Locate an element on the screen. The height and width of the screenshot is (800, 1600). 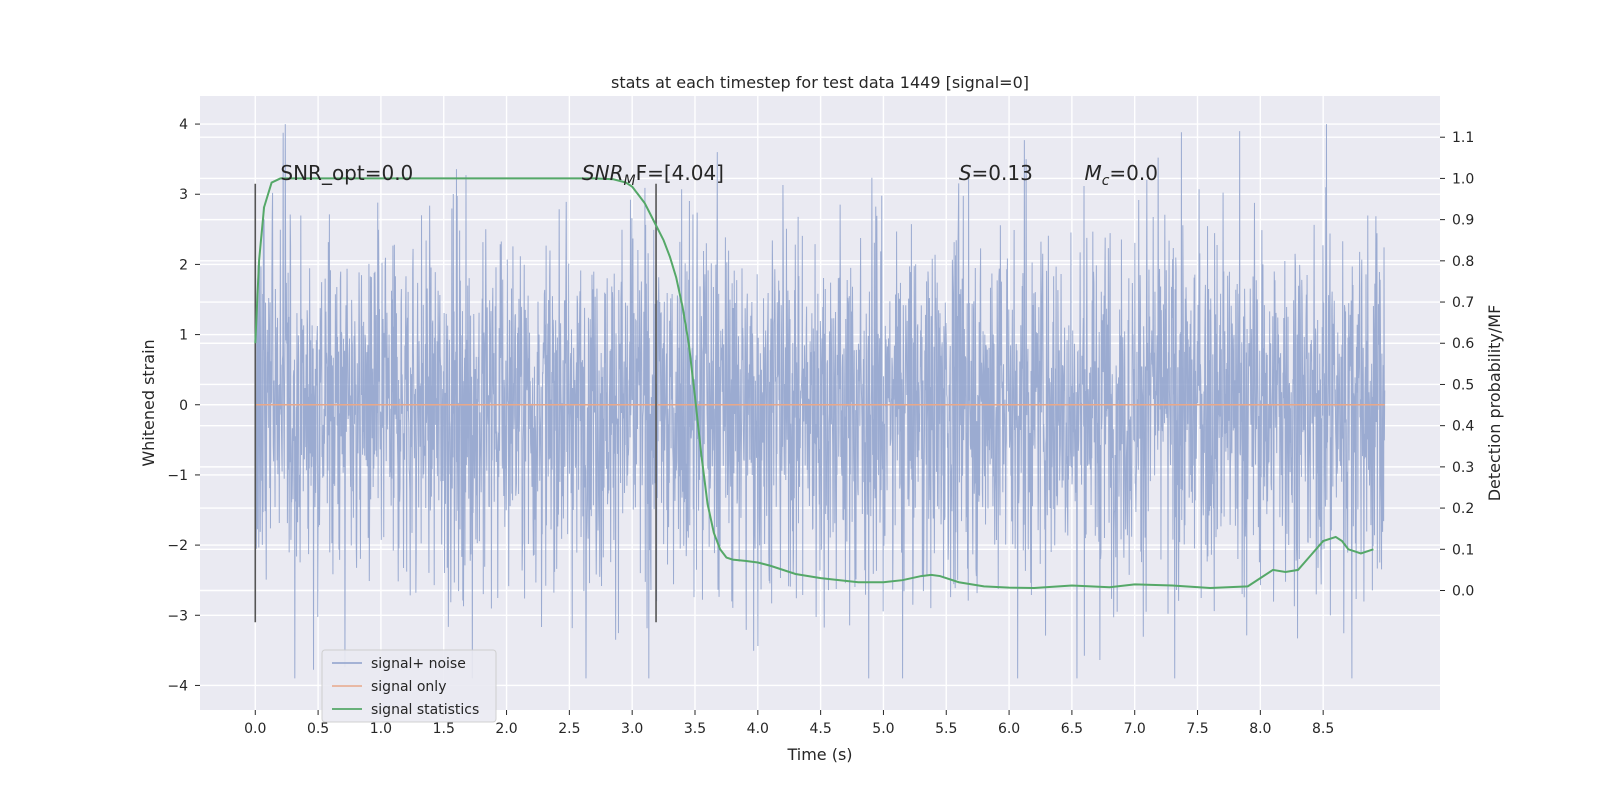
annotations: SNR_opt=0.0 SNRMF=[4.04] S=0.13 Mc=0.0 is located at coordinates (719, 175).